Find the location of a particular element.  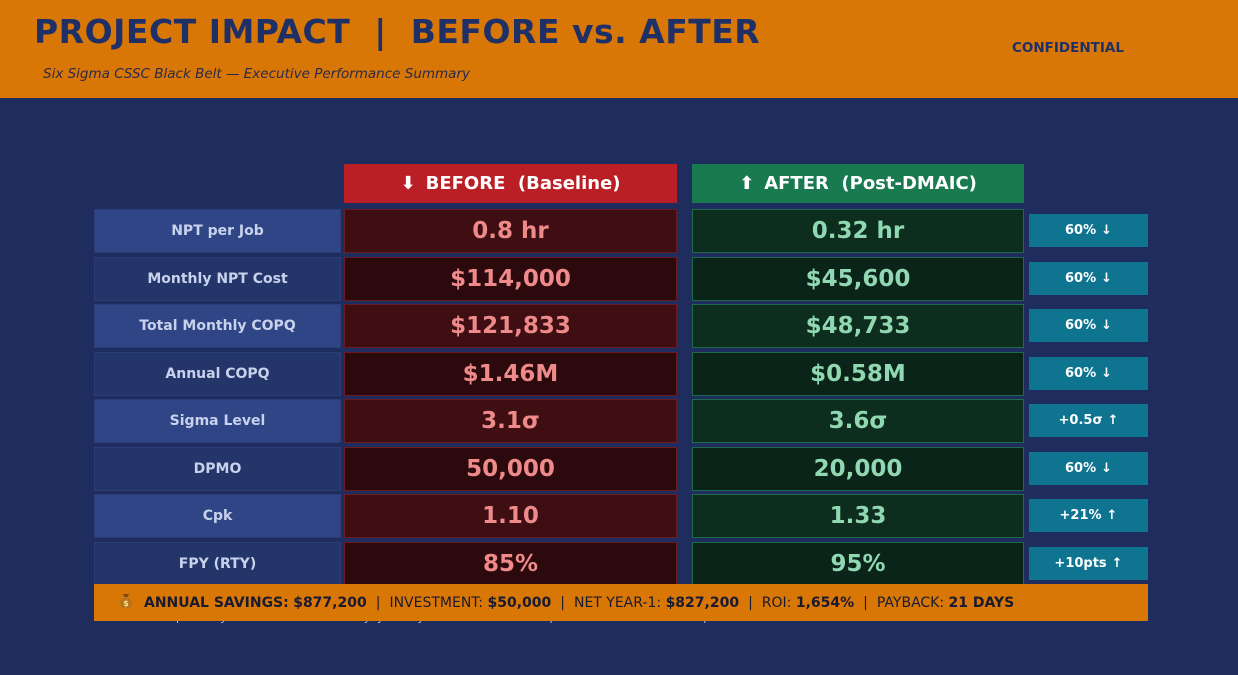

table-row: NPT per Job 0.8 hr 0.32 hr 60% ↓ is located at coordinates (619, 231).